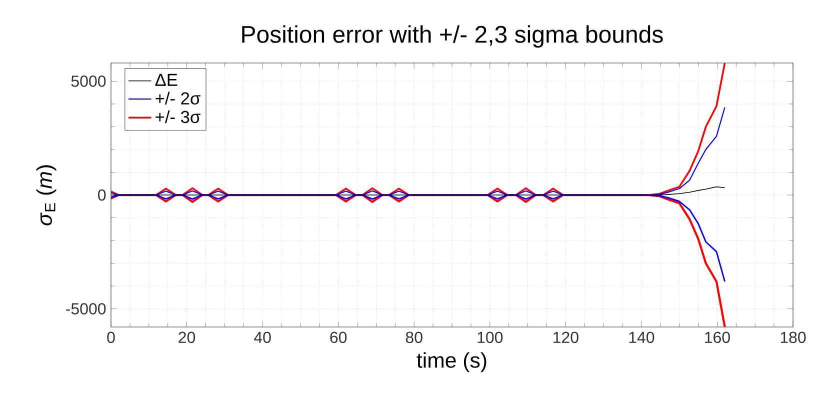 The height and width of the screenshot is (405, 819). Describe the element at coordinates (88, 81) in the screenshot. I see `y-tick-label: 5000` at that location.